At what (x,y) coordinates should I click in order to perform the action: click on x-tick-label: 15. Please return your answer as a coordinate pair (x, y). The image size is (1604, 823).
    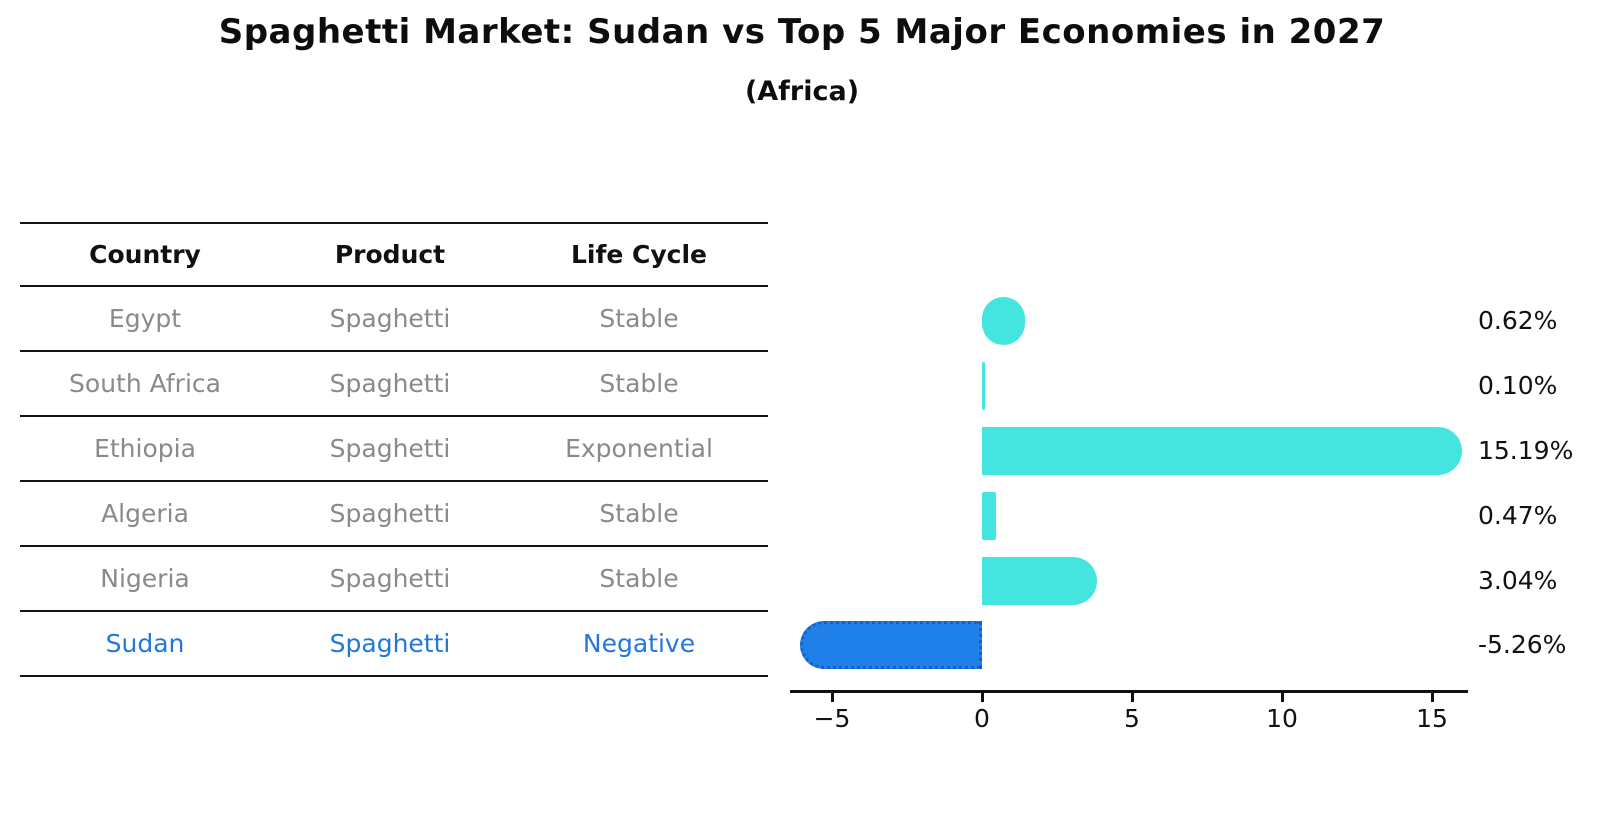
    Looking at the image, I should click on (1432, 718).